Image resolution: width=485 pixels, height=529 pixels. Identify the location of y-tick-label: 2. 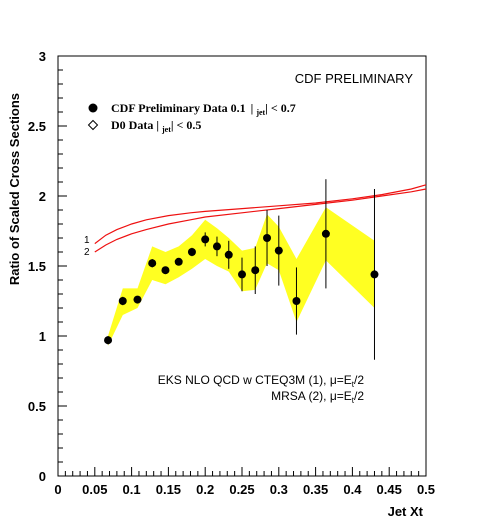
(42, 196).